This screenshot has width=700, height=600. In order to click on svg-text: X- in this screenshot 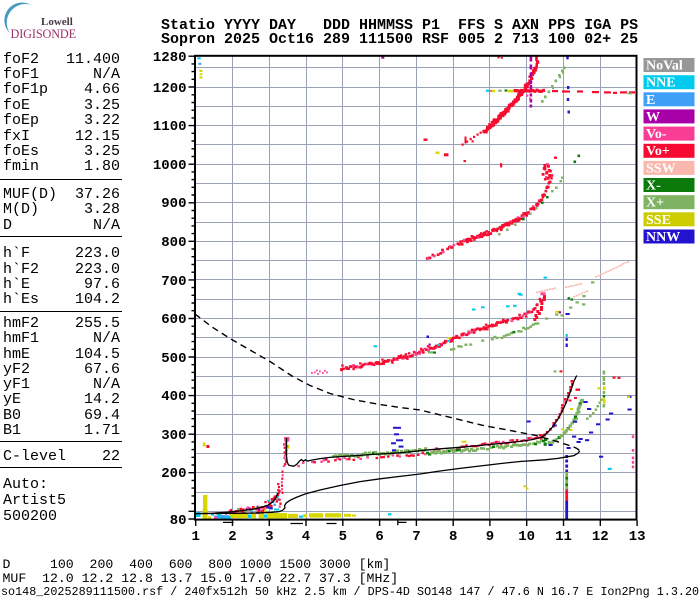, I will do `click(653, 186)`.